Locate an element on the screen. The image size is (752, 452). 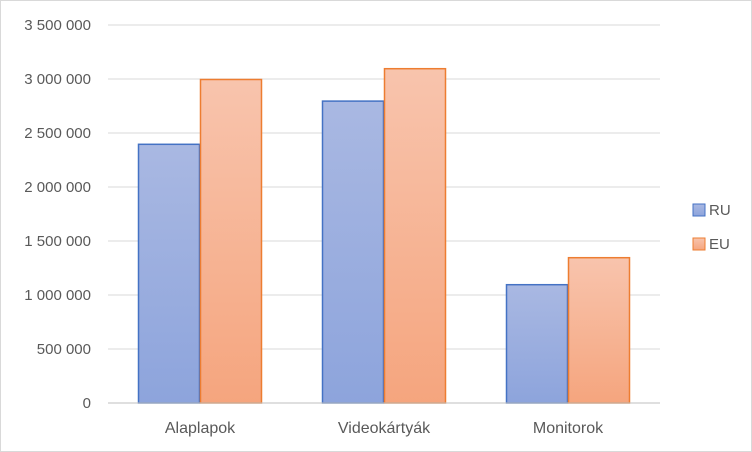
y-tick-label: 3 000 000 is located at coordinates (57, 79).